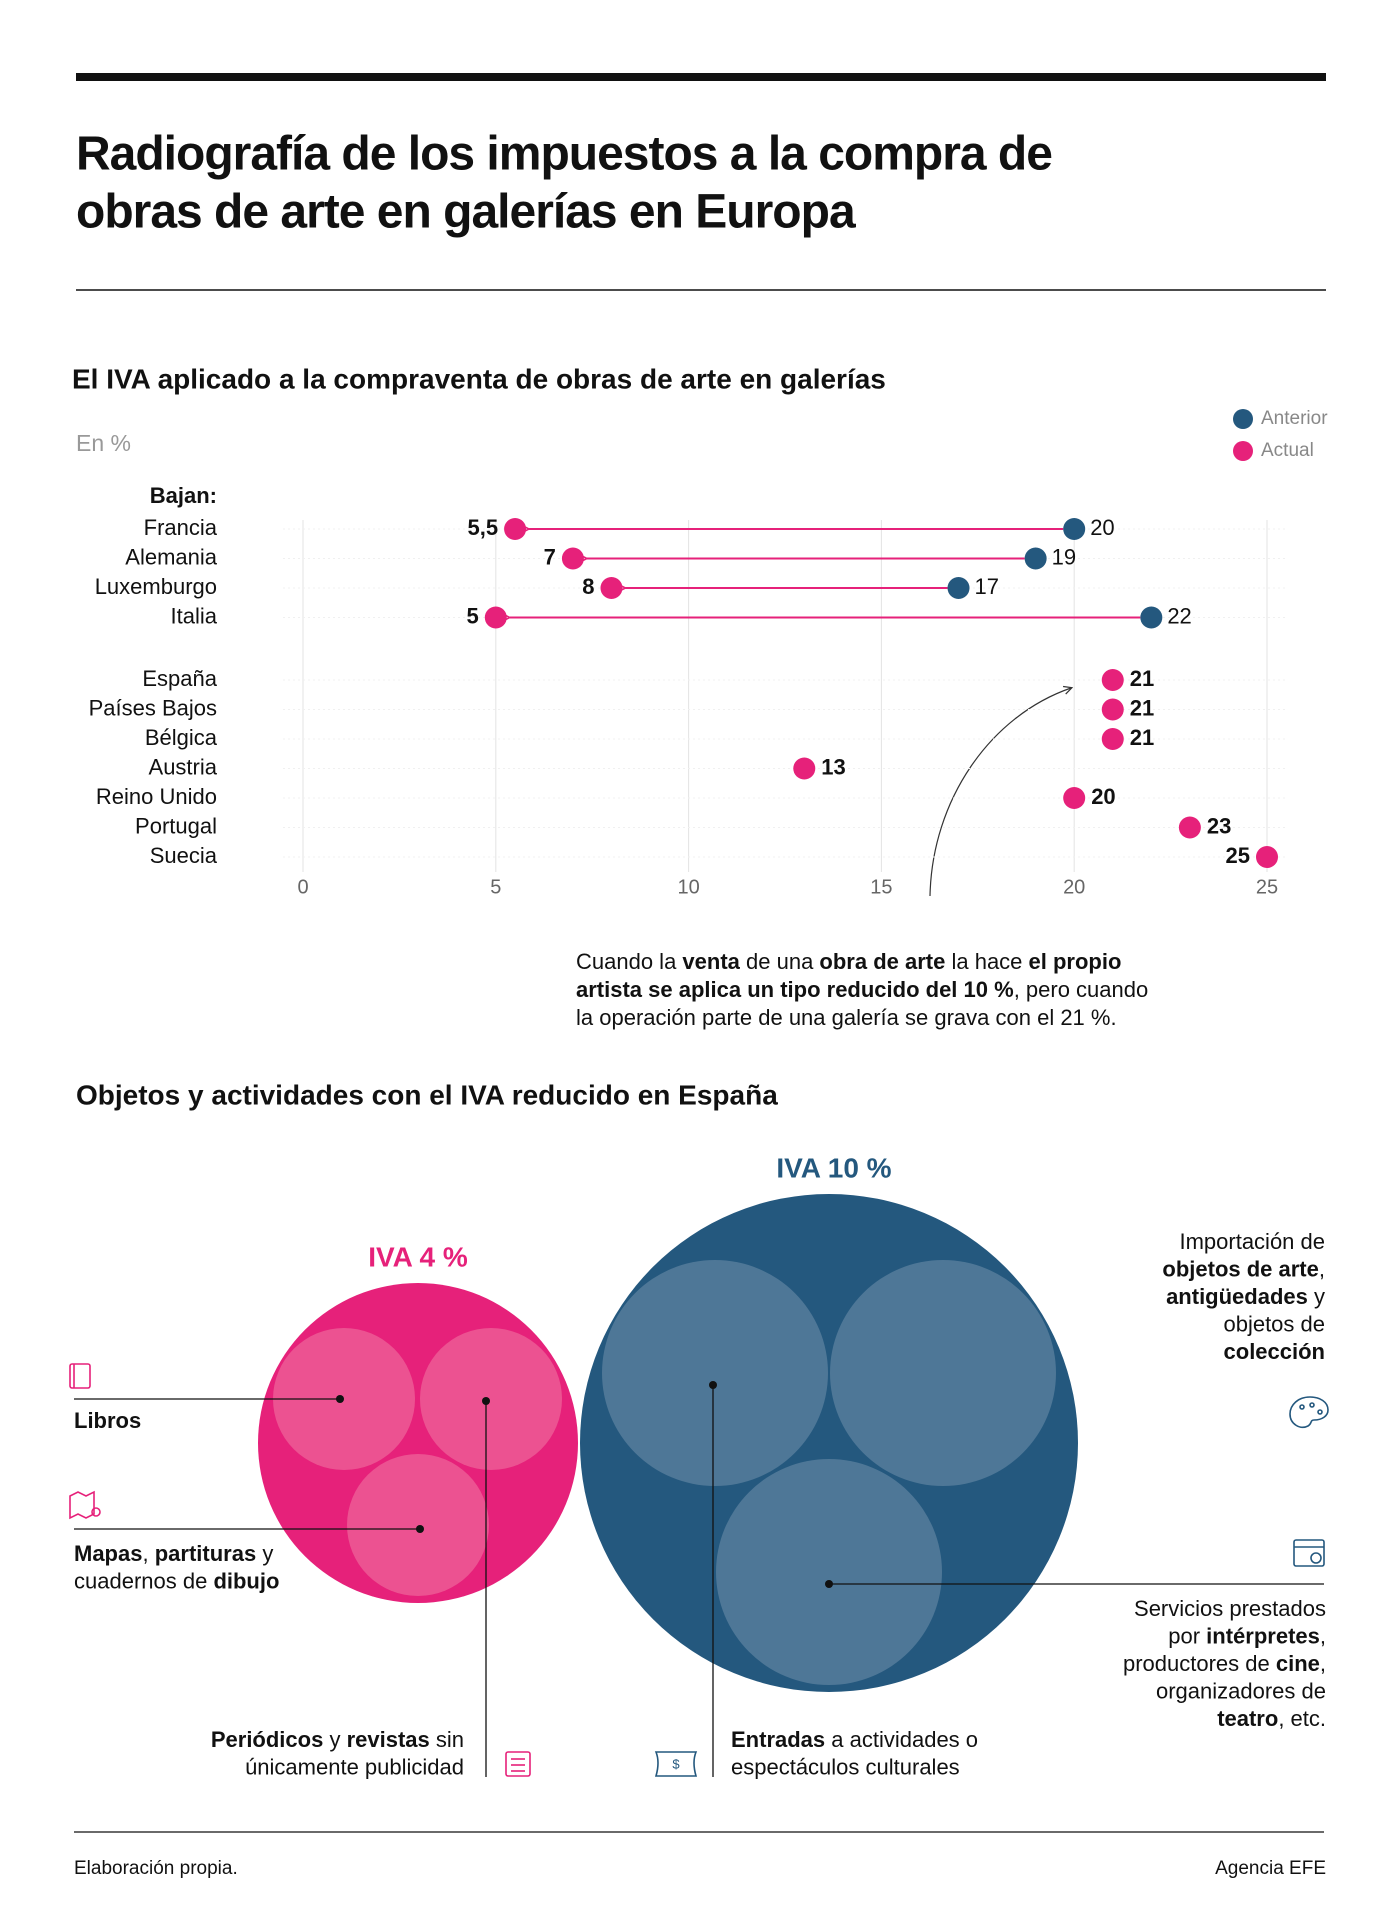 The image size is (1400, 1920). I want to click on text-segment: intérpretes, so click(1263, 1635).